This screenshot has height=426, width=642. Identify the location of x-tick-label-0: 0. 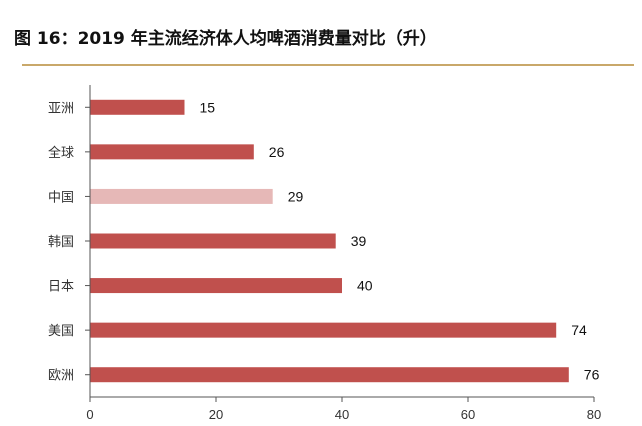
(89, 414).